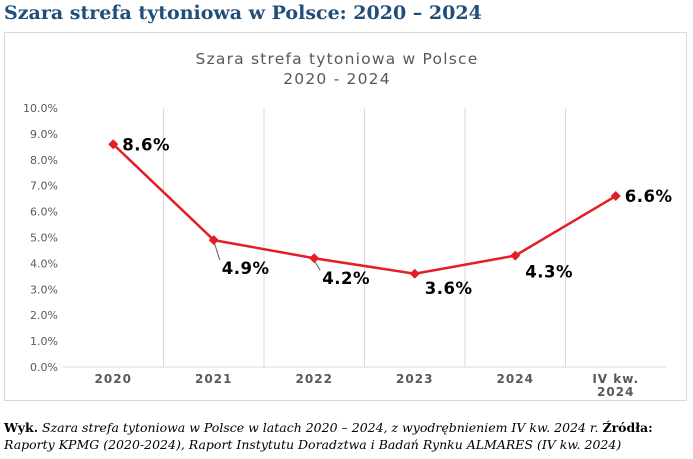 Image resolution: width=693 pixels, height=459 pixels. What do you see at coordinates (21, 427) in the screenshot?
I see `caption-lead: Wyk.` at bounding box center [21, 427].